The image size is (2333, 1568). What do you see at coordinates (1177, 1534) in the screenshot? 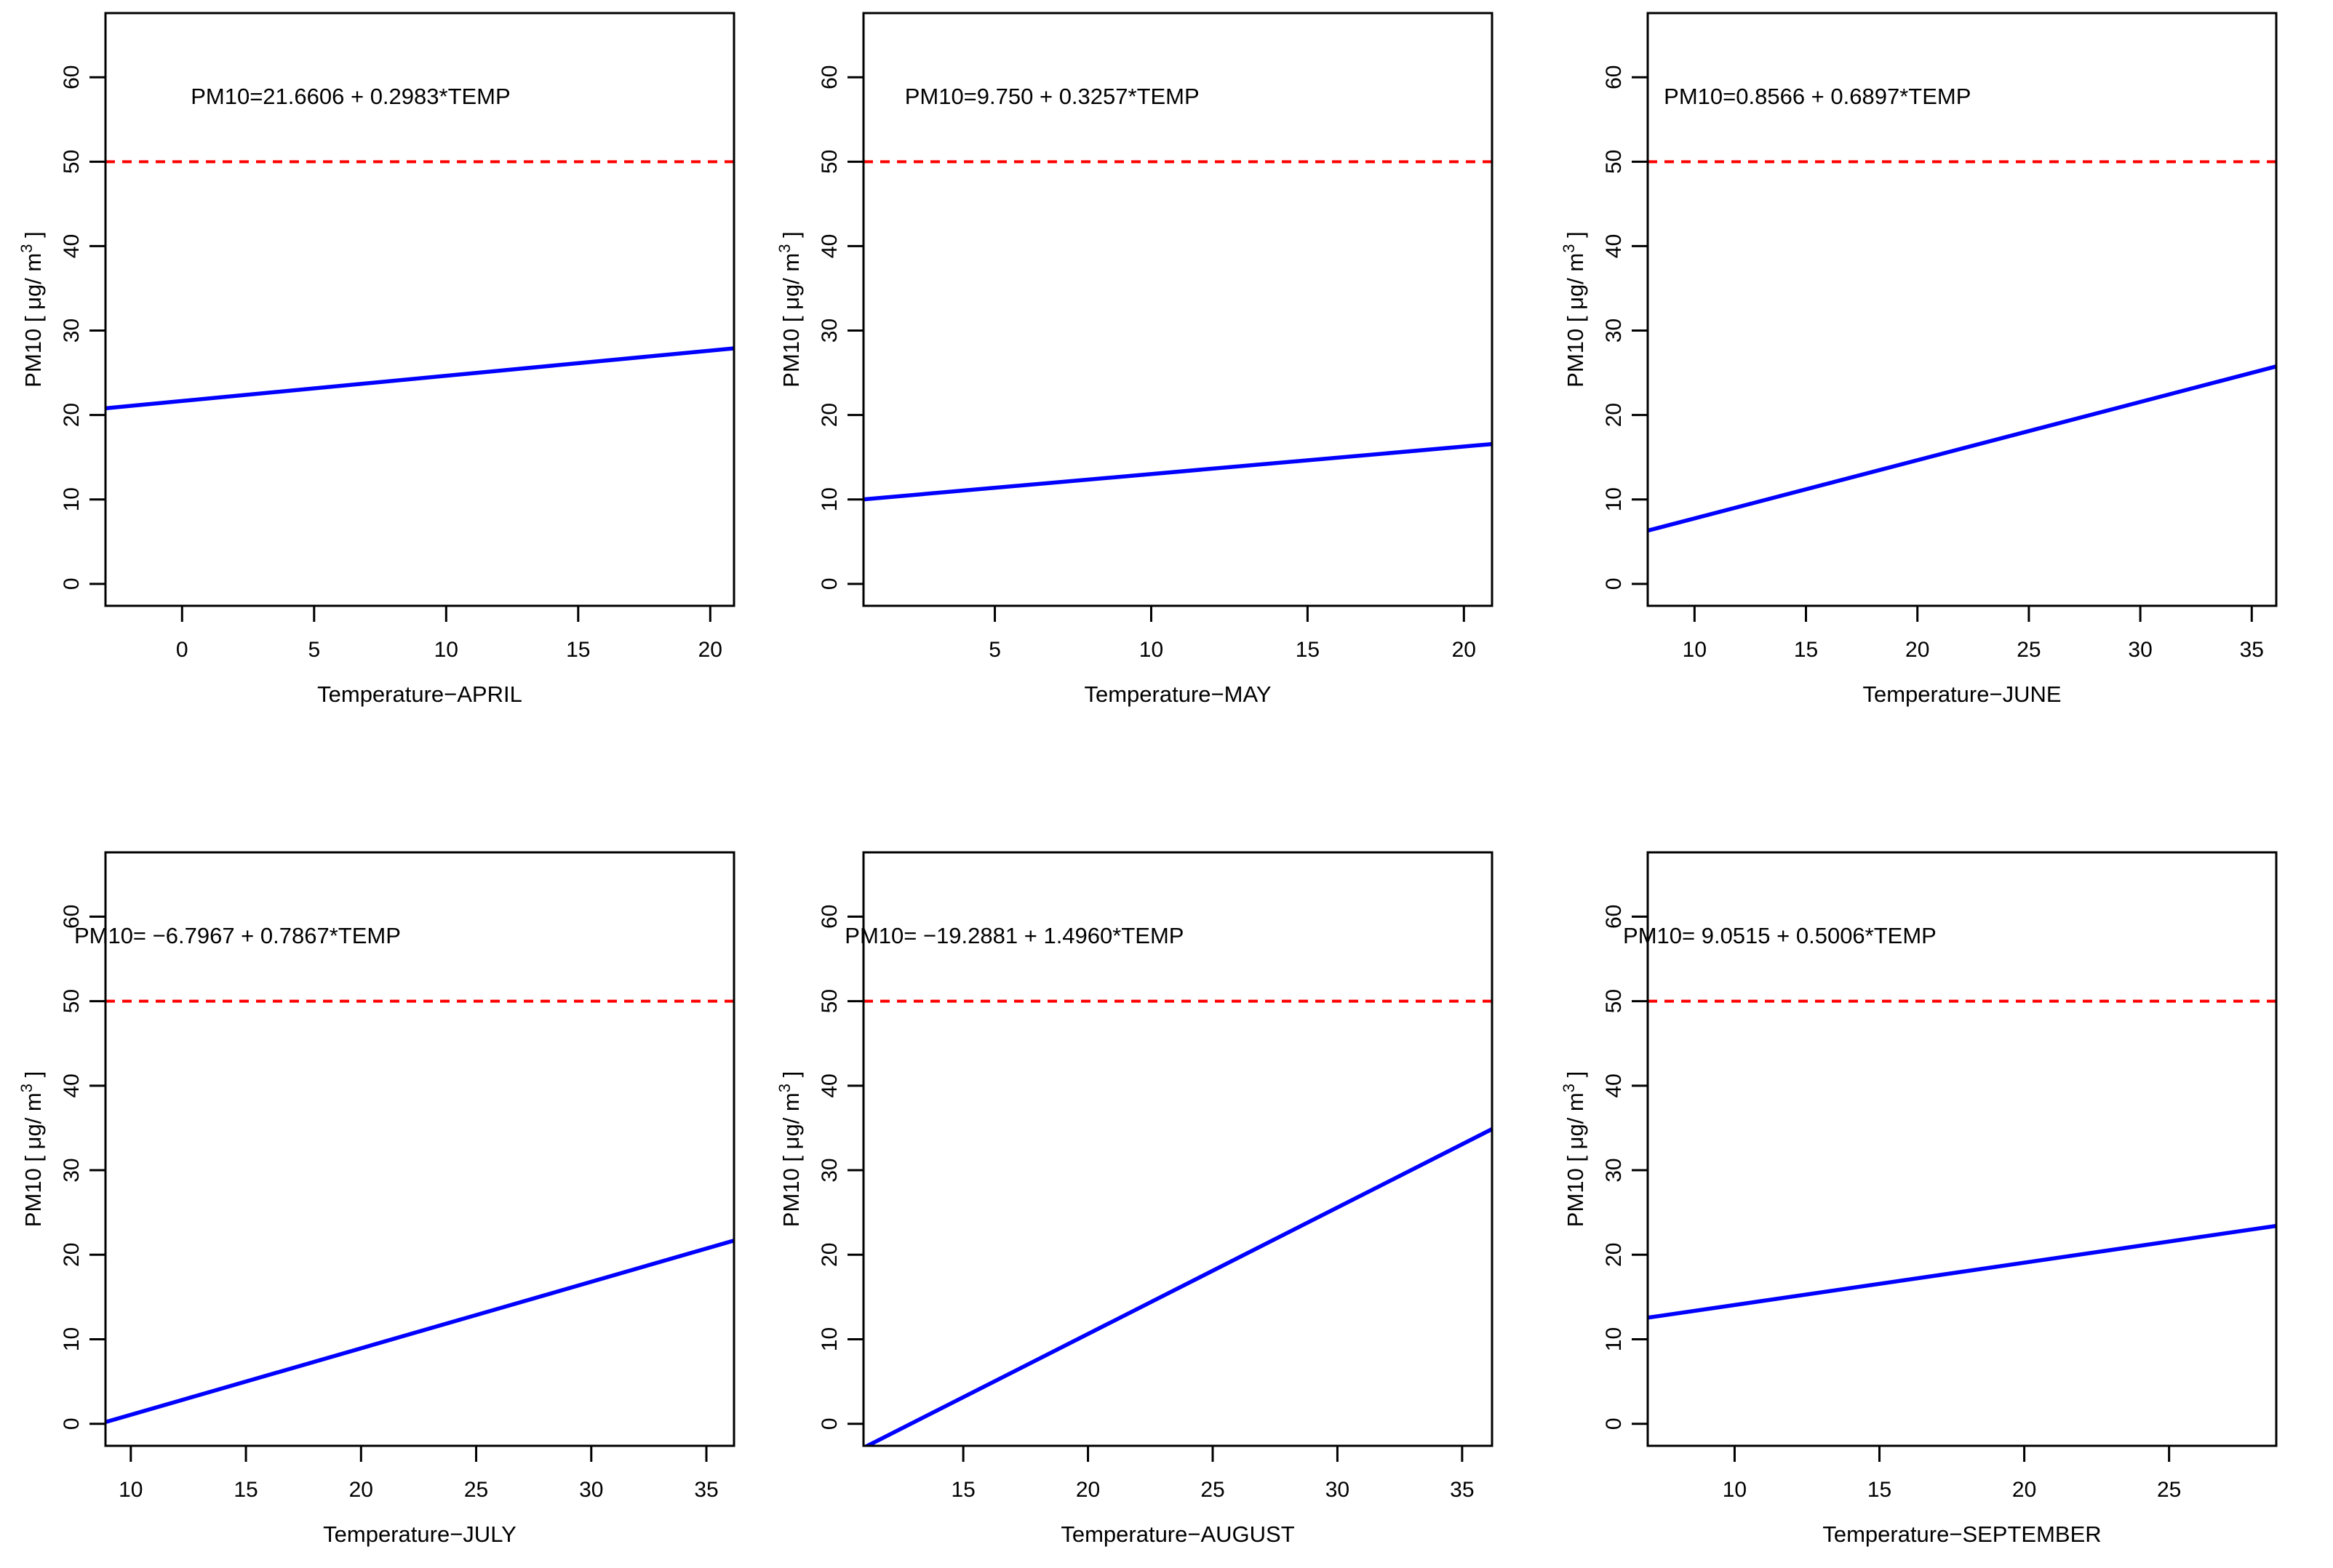
I see `x-axis-title: Temperature−AUGUST` at bounding box center [1177, 1534].